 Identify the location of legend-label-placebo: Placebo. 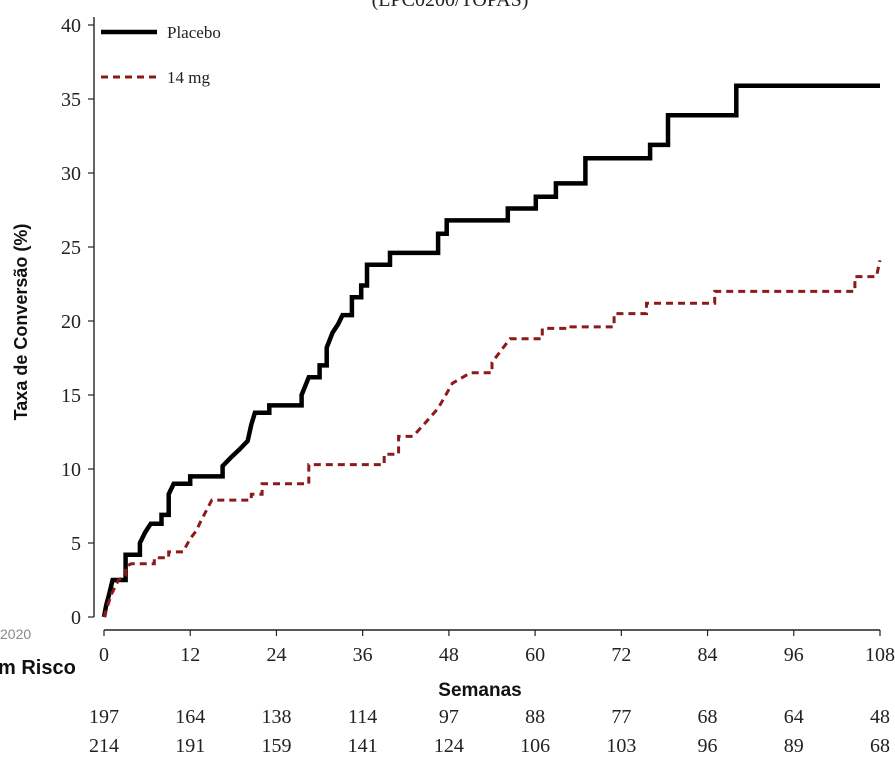
(194, 32).